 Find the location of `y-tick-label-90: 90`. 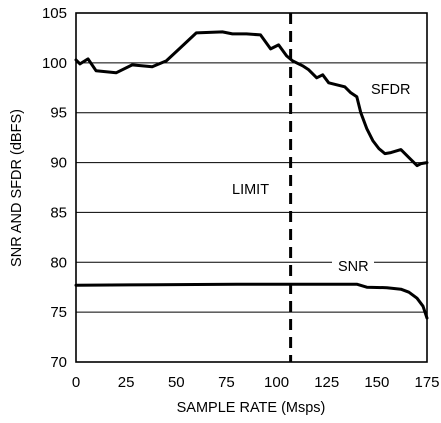

y-tick-label-90: 90 is located at coordinates (58, 163).